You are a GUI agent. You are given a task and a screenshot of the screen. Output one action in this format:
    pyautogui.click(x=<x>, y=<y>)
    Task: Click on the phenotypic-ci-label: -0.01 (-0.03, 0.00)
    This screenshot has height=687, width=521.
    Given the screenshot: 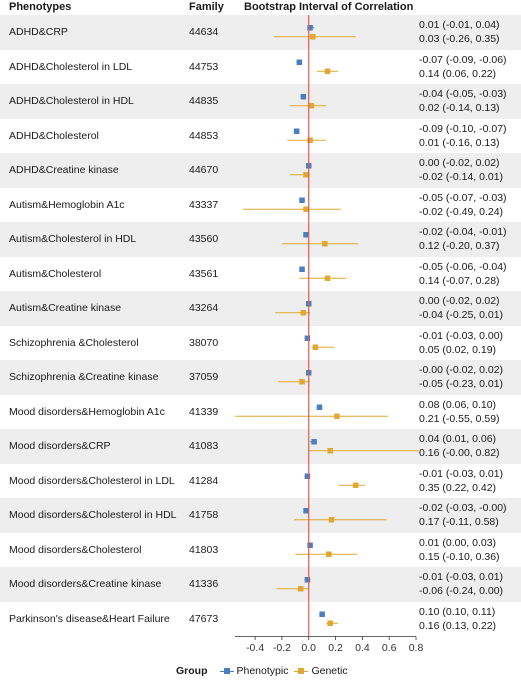 What is the action you would take?
    pyautogui.click(x=461, y=335)
    